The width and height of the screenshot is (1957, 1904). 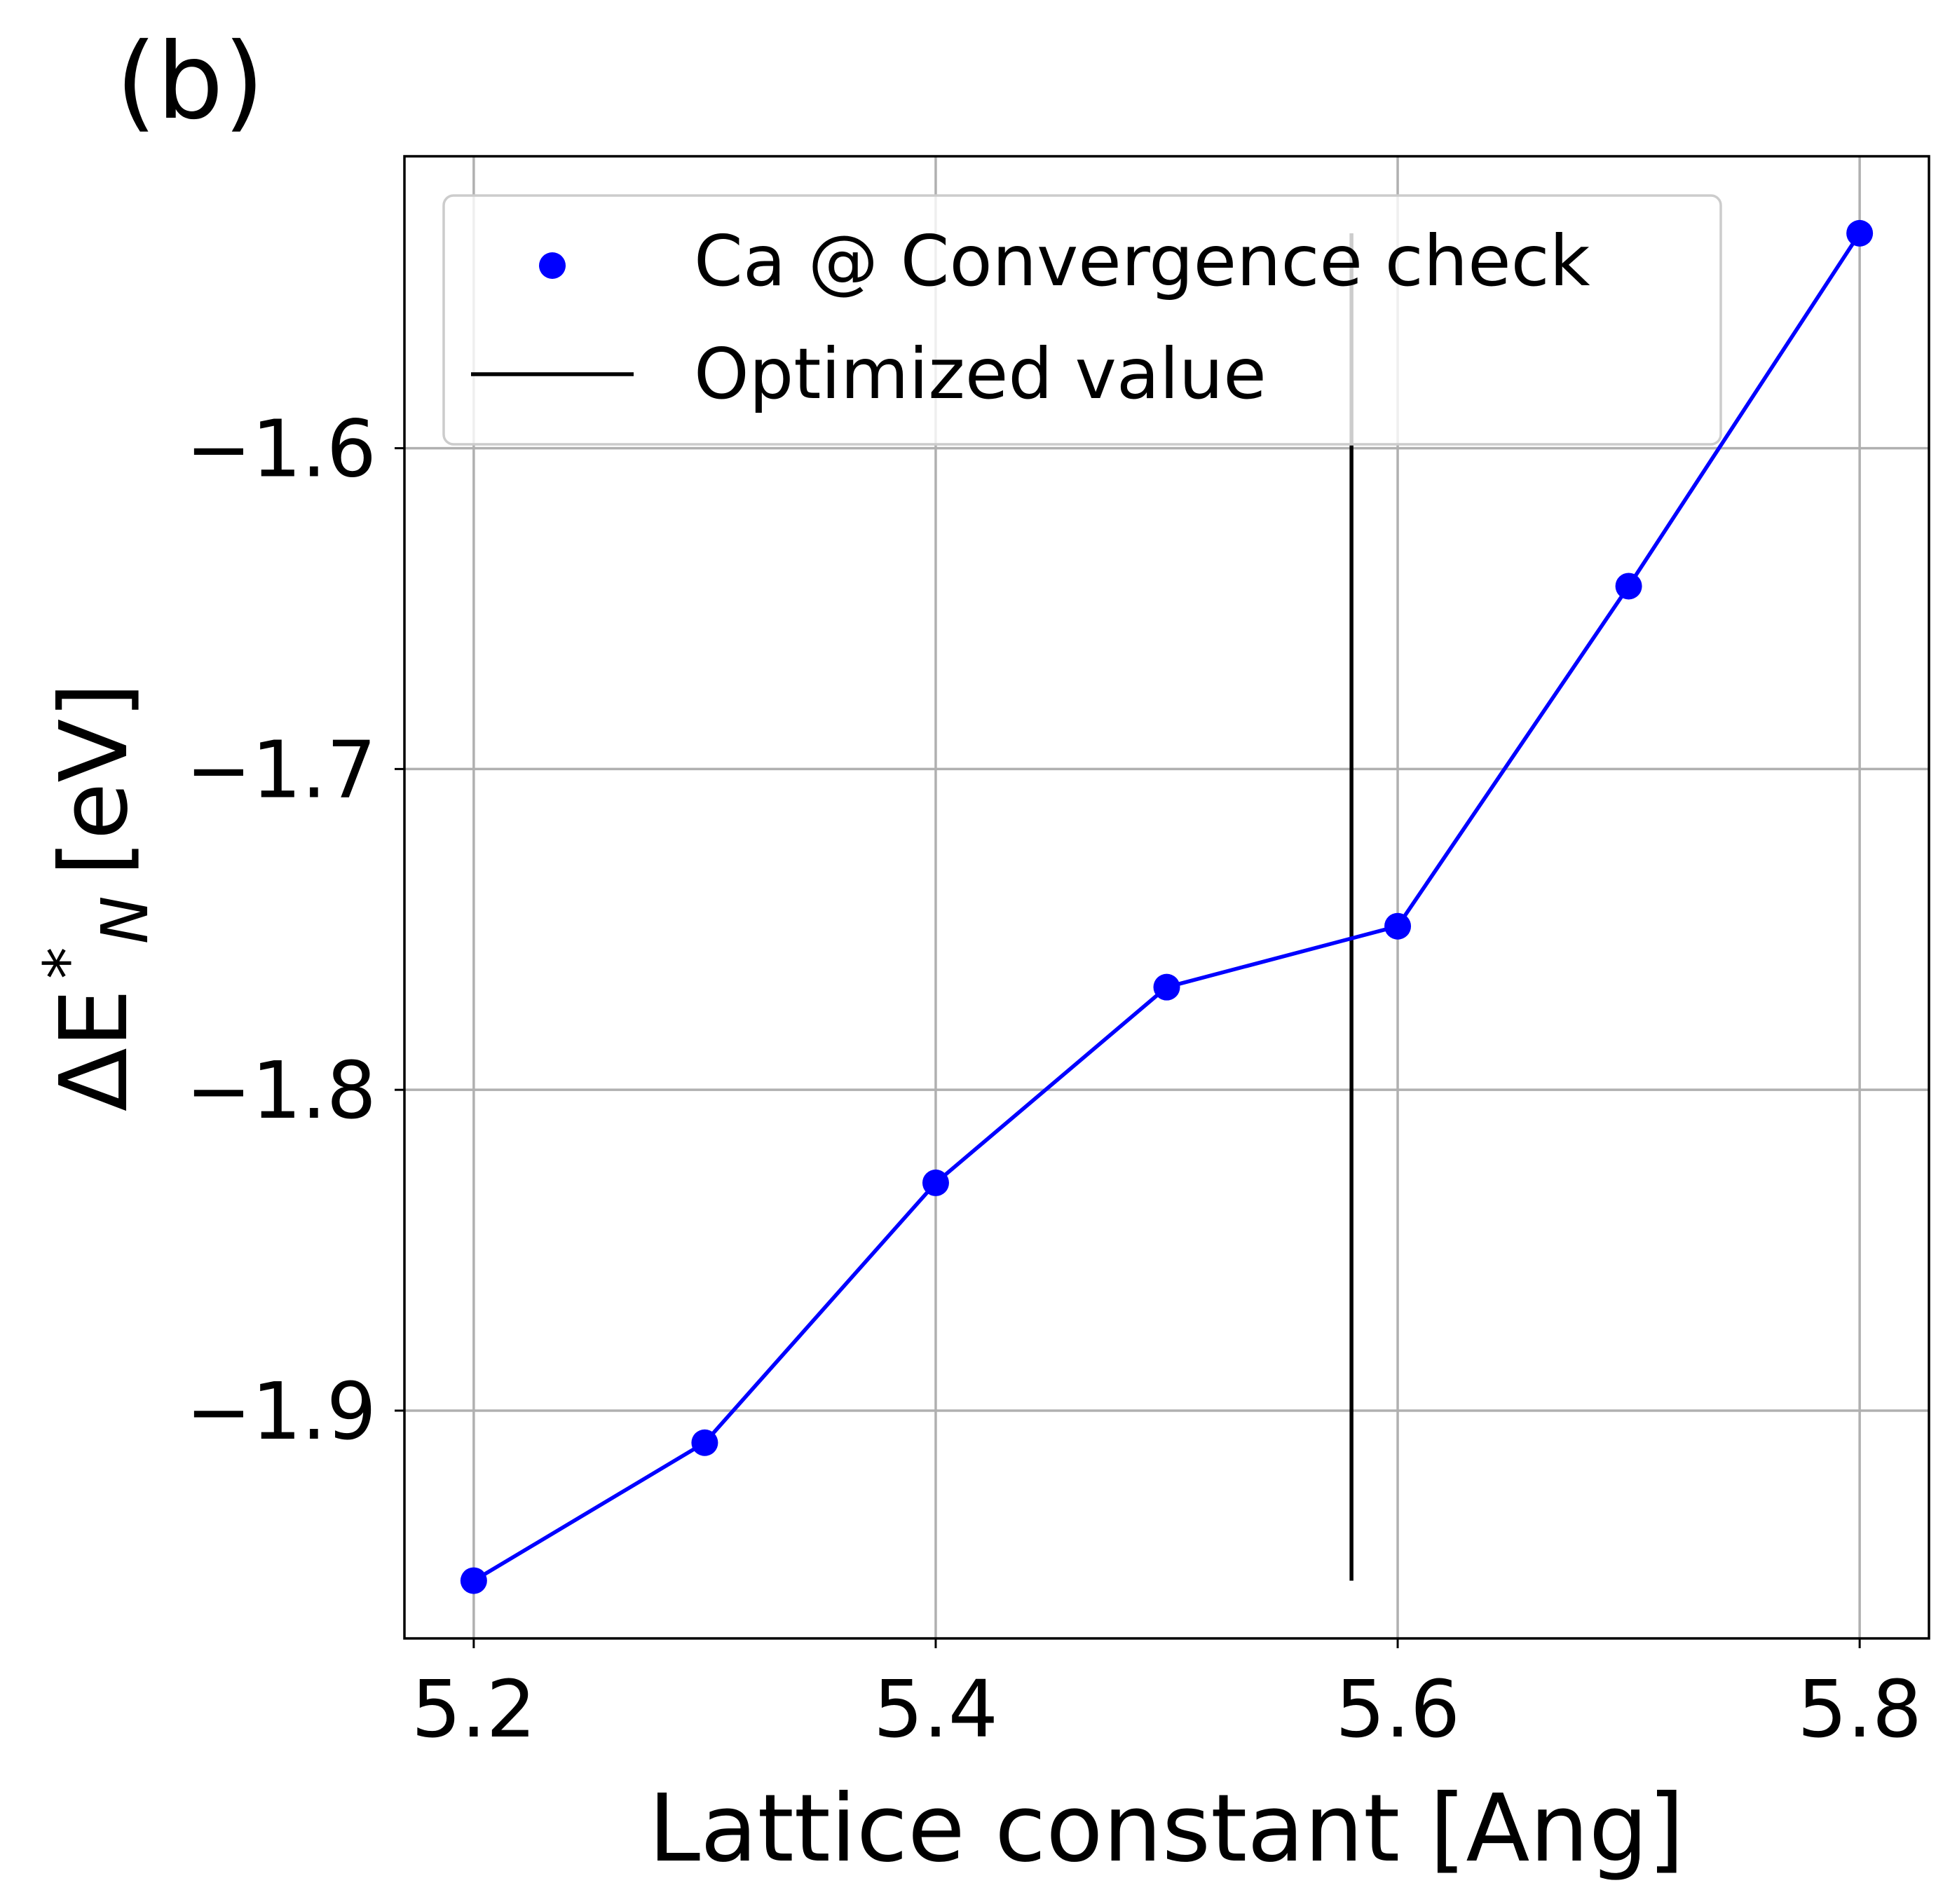 I want to click on y-tick-label: −1.9, so click(x=281, y=1412).